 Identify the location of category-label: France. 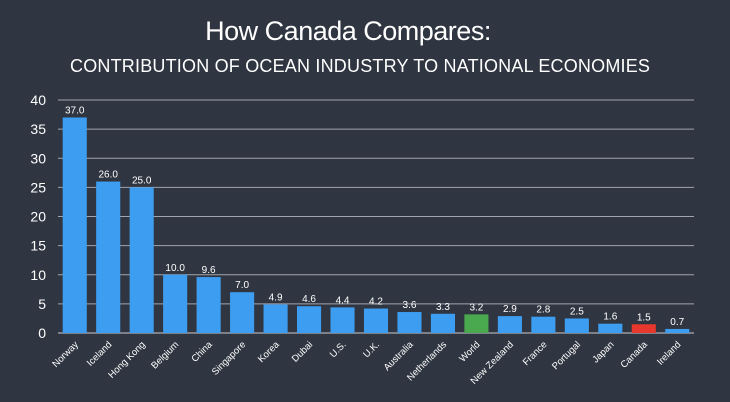
(535, 353).